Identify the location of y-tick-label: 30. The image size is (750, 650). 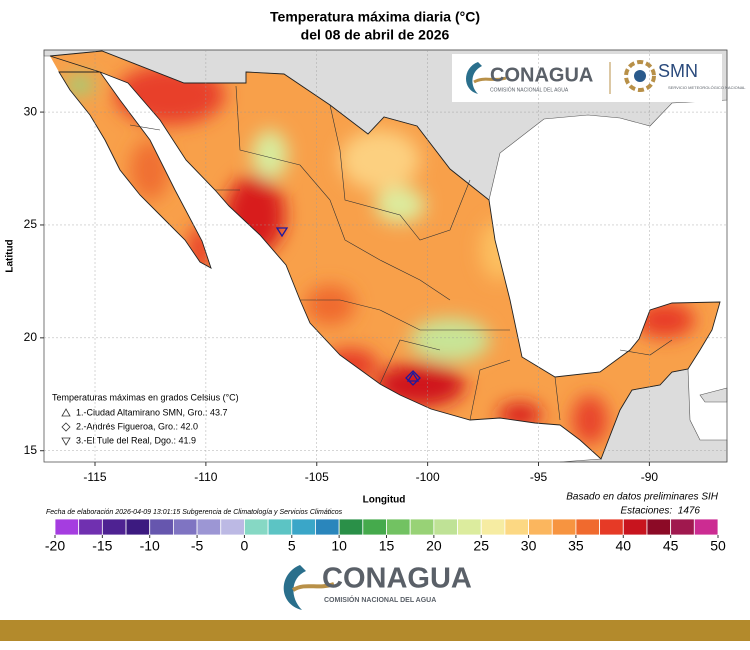
(31, 111).